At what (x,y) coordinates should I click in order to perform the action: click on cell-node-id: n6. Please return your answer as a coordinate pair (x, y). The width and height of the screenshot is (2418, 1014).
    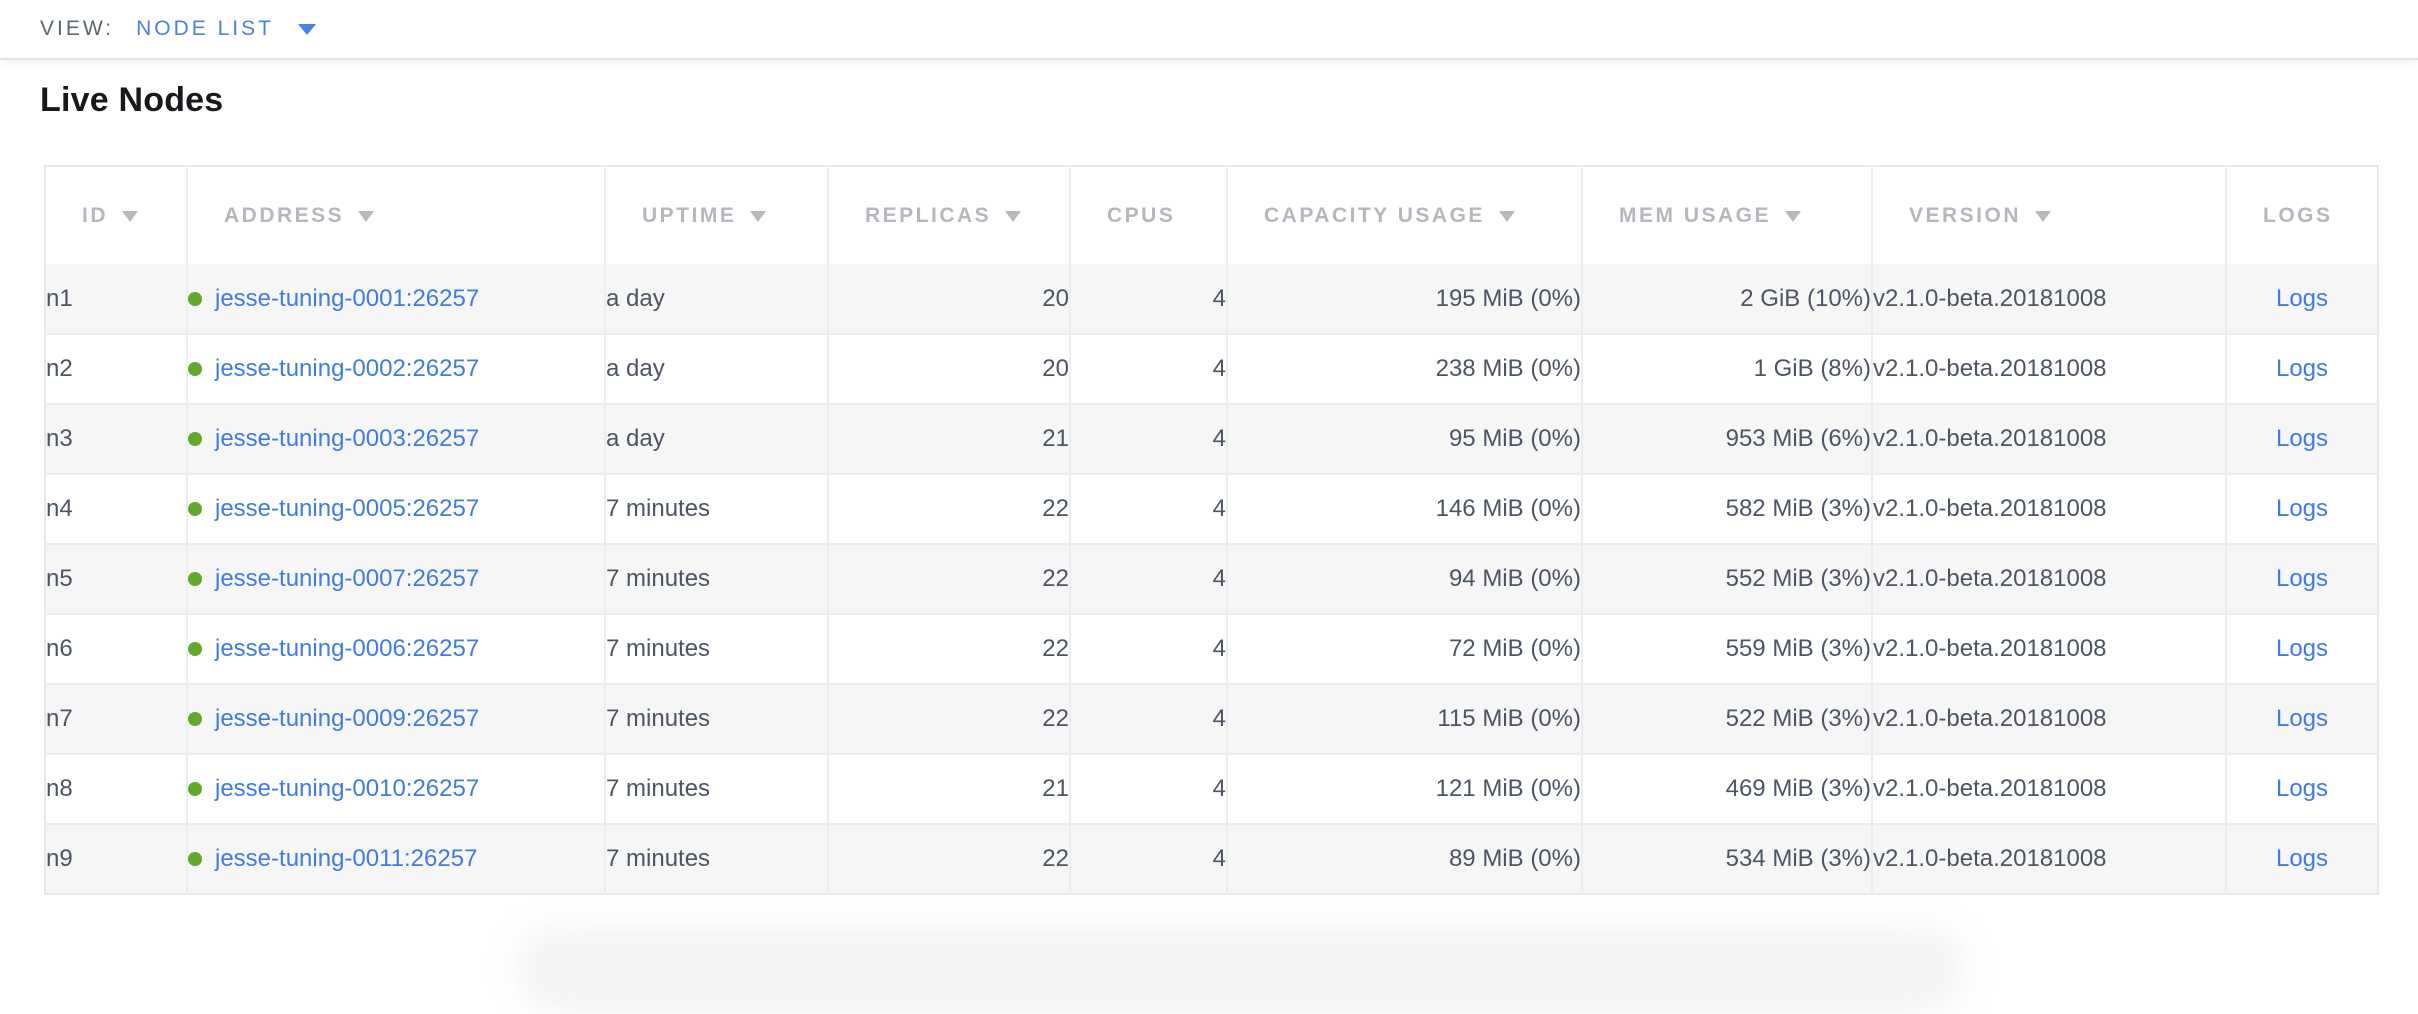
    Looking at the image, I should click on (116, 648).